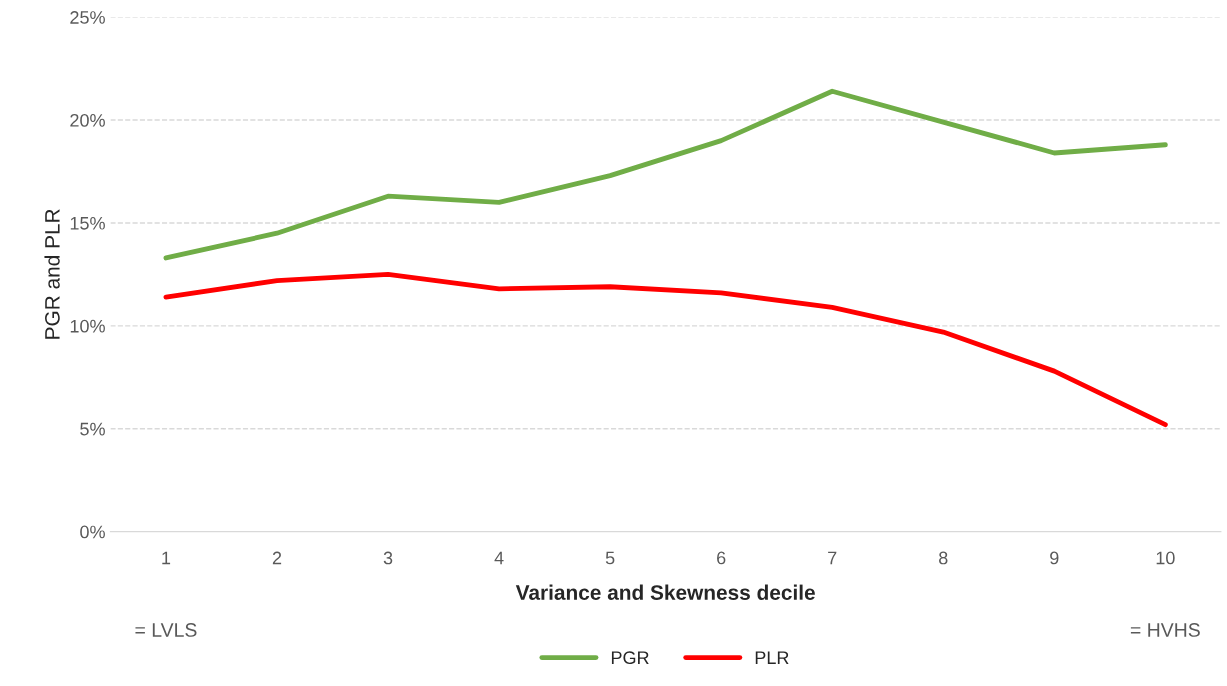 The image size is (1227, 686). I want to click on y-tick-label: 10%, so click(87, 326).